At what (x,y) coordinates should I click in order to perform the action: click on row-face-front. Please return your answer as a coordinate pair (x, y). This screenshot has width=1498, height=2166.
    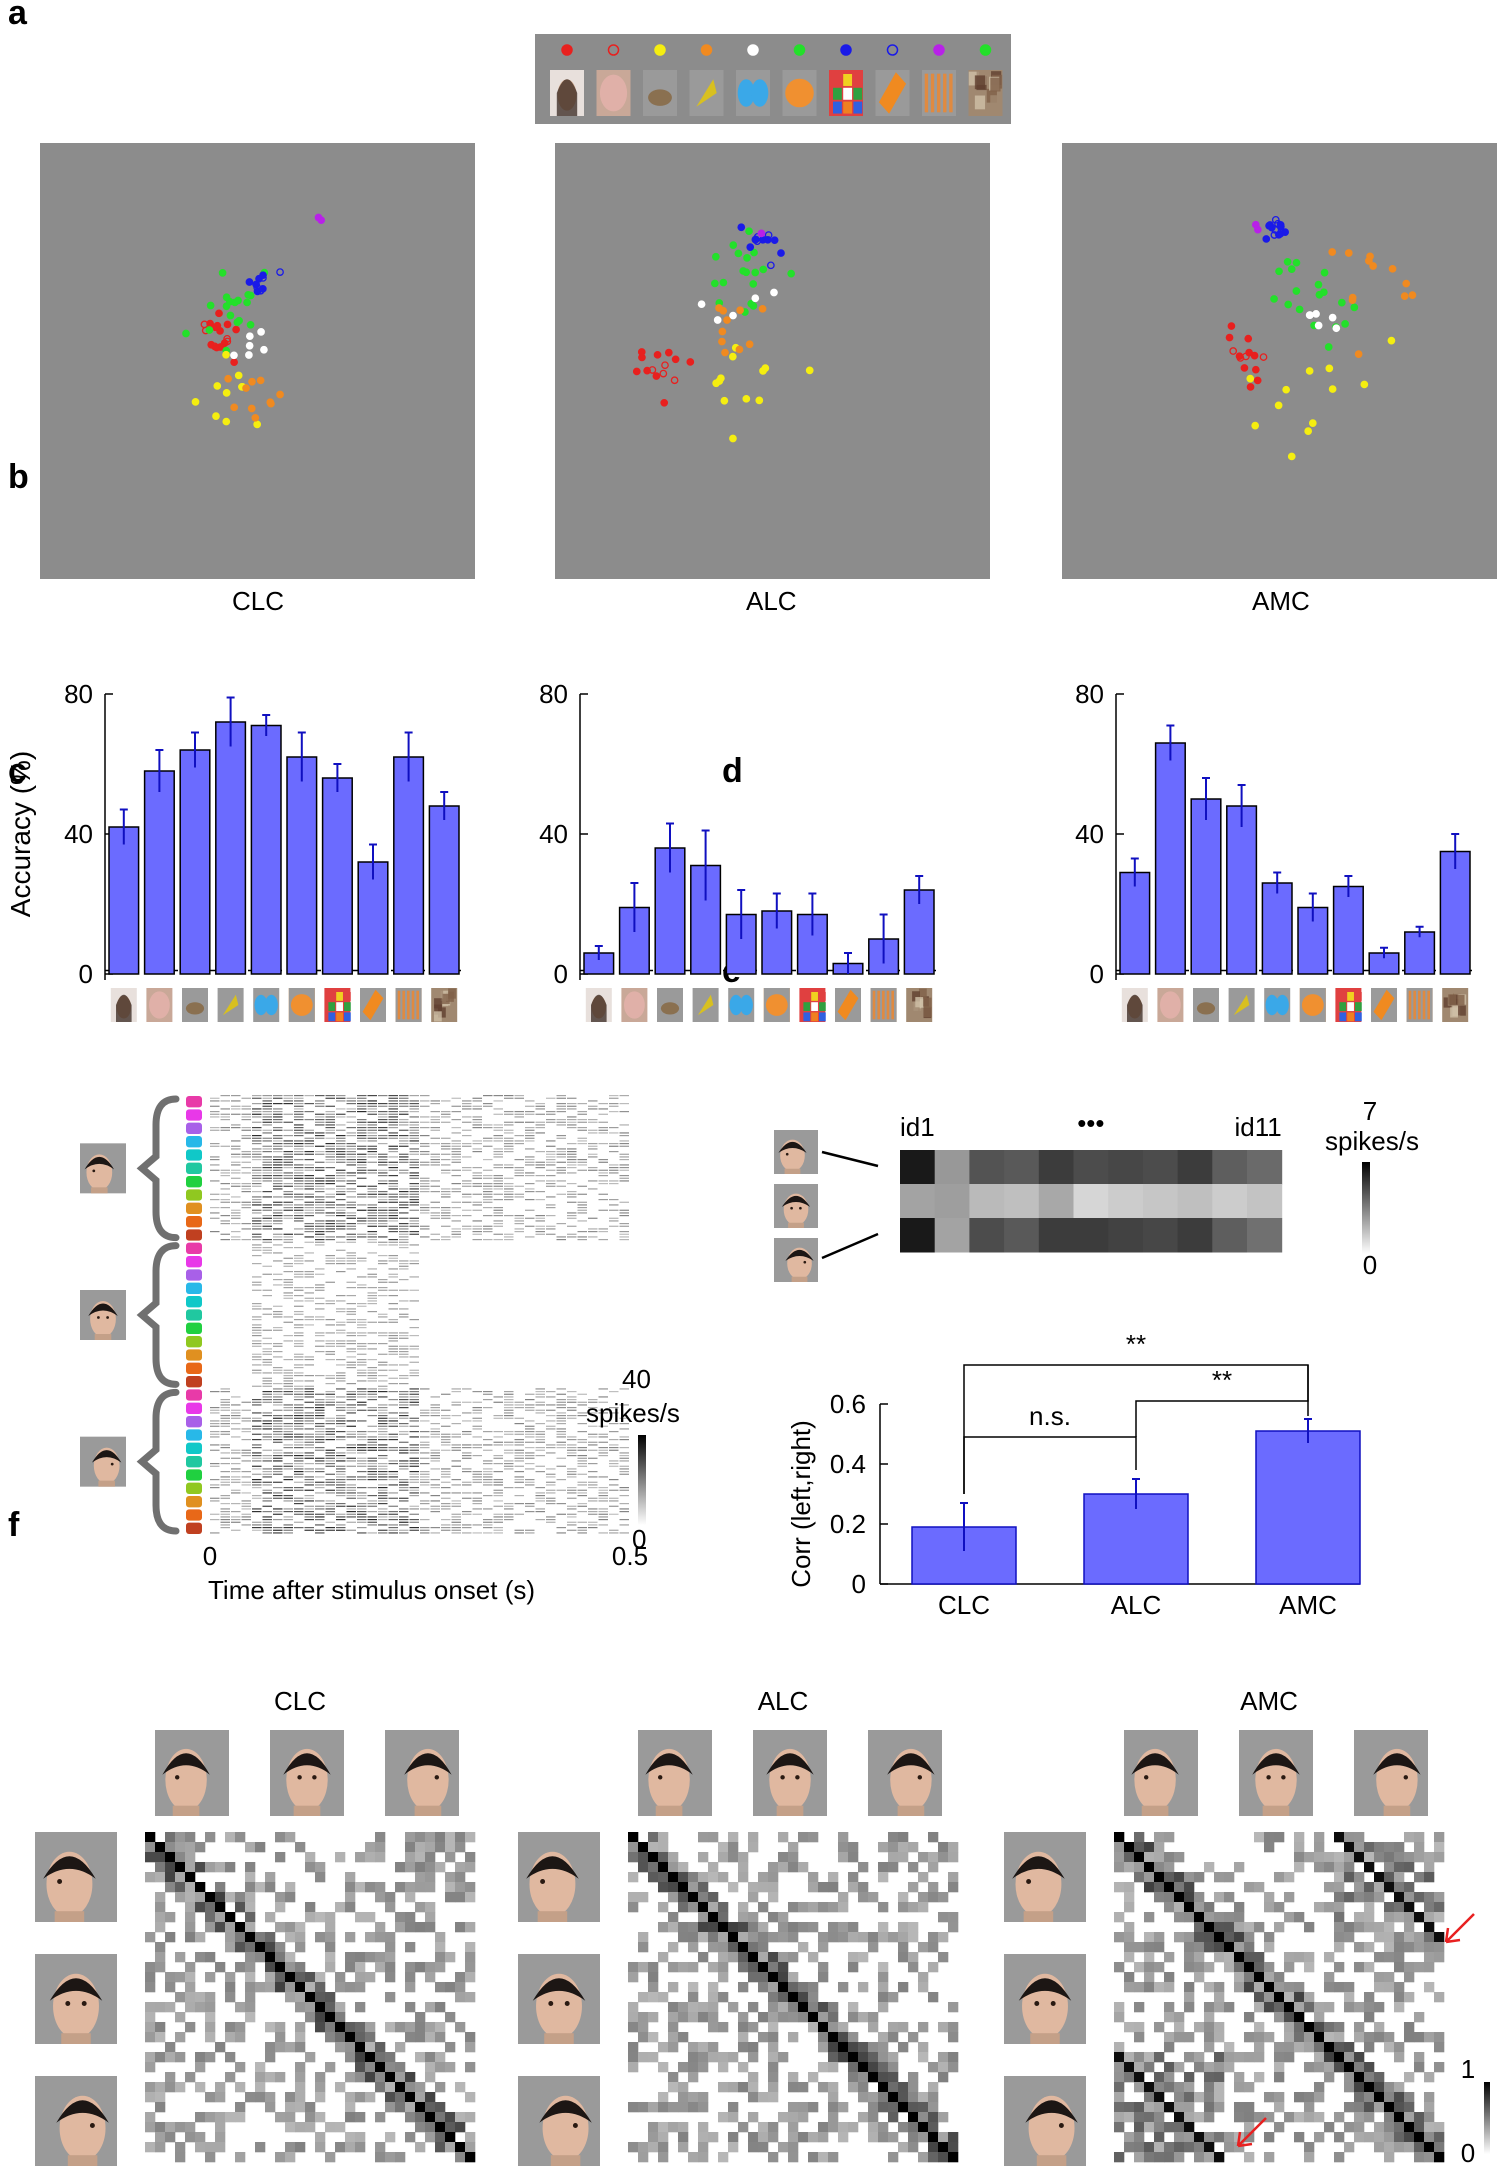
    Looking at the image, I should click on (76, 1999).